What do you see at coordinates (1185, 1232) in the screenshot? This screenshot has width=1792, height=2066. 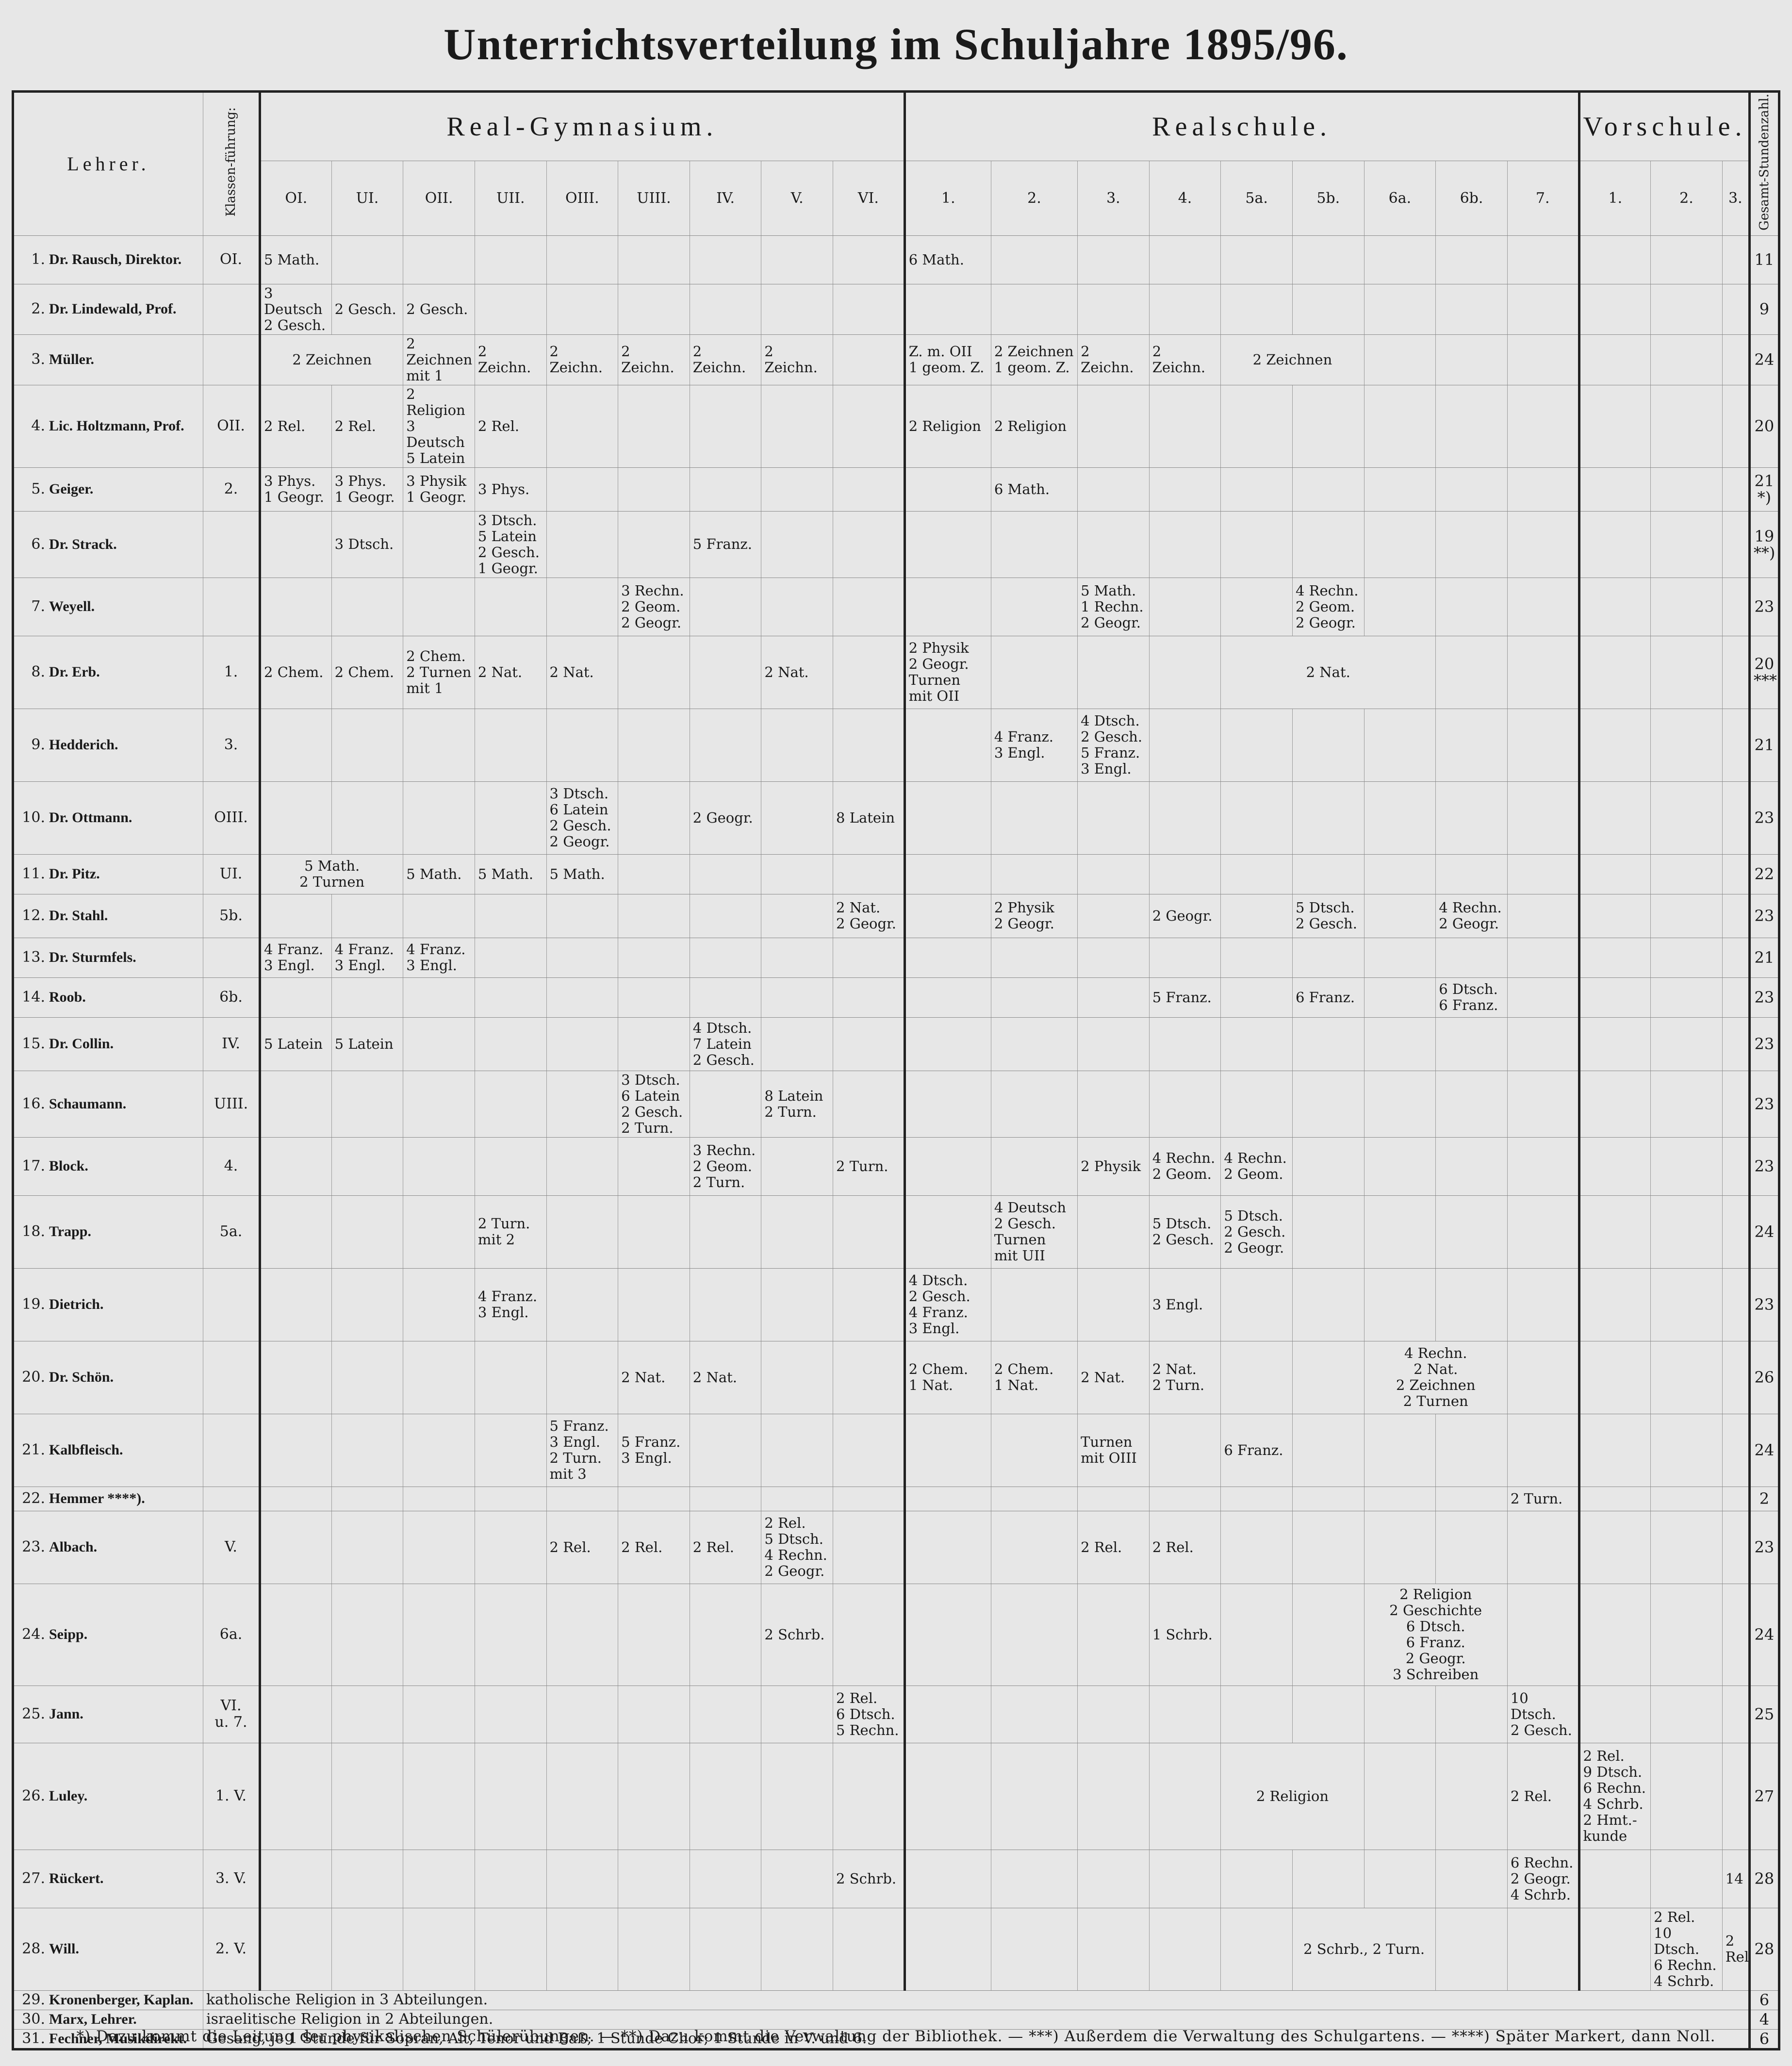 I see `lesson-cell: 5 Dtsch. 2 Gesch.` at bounding box center [1185, 1232].